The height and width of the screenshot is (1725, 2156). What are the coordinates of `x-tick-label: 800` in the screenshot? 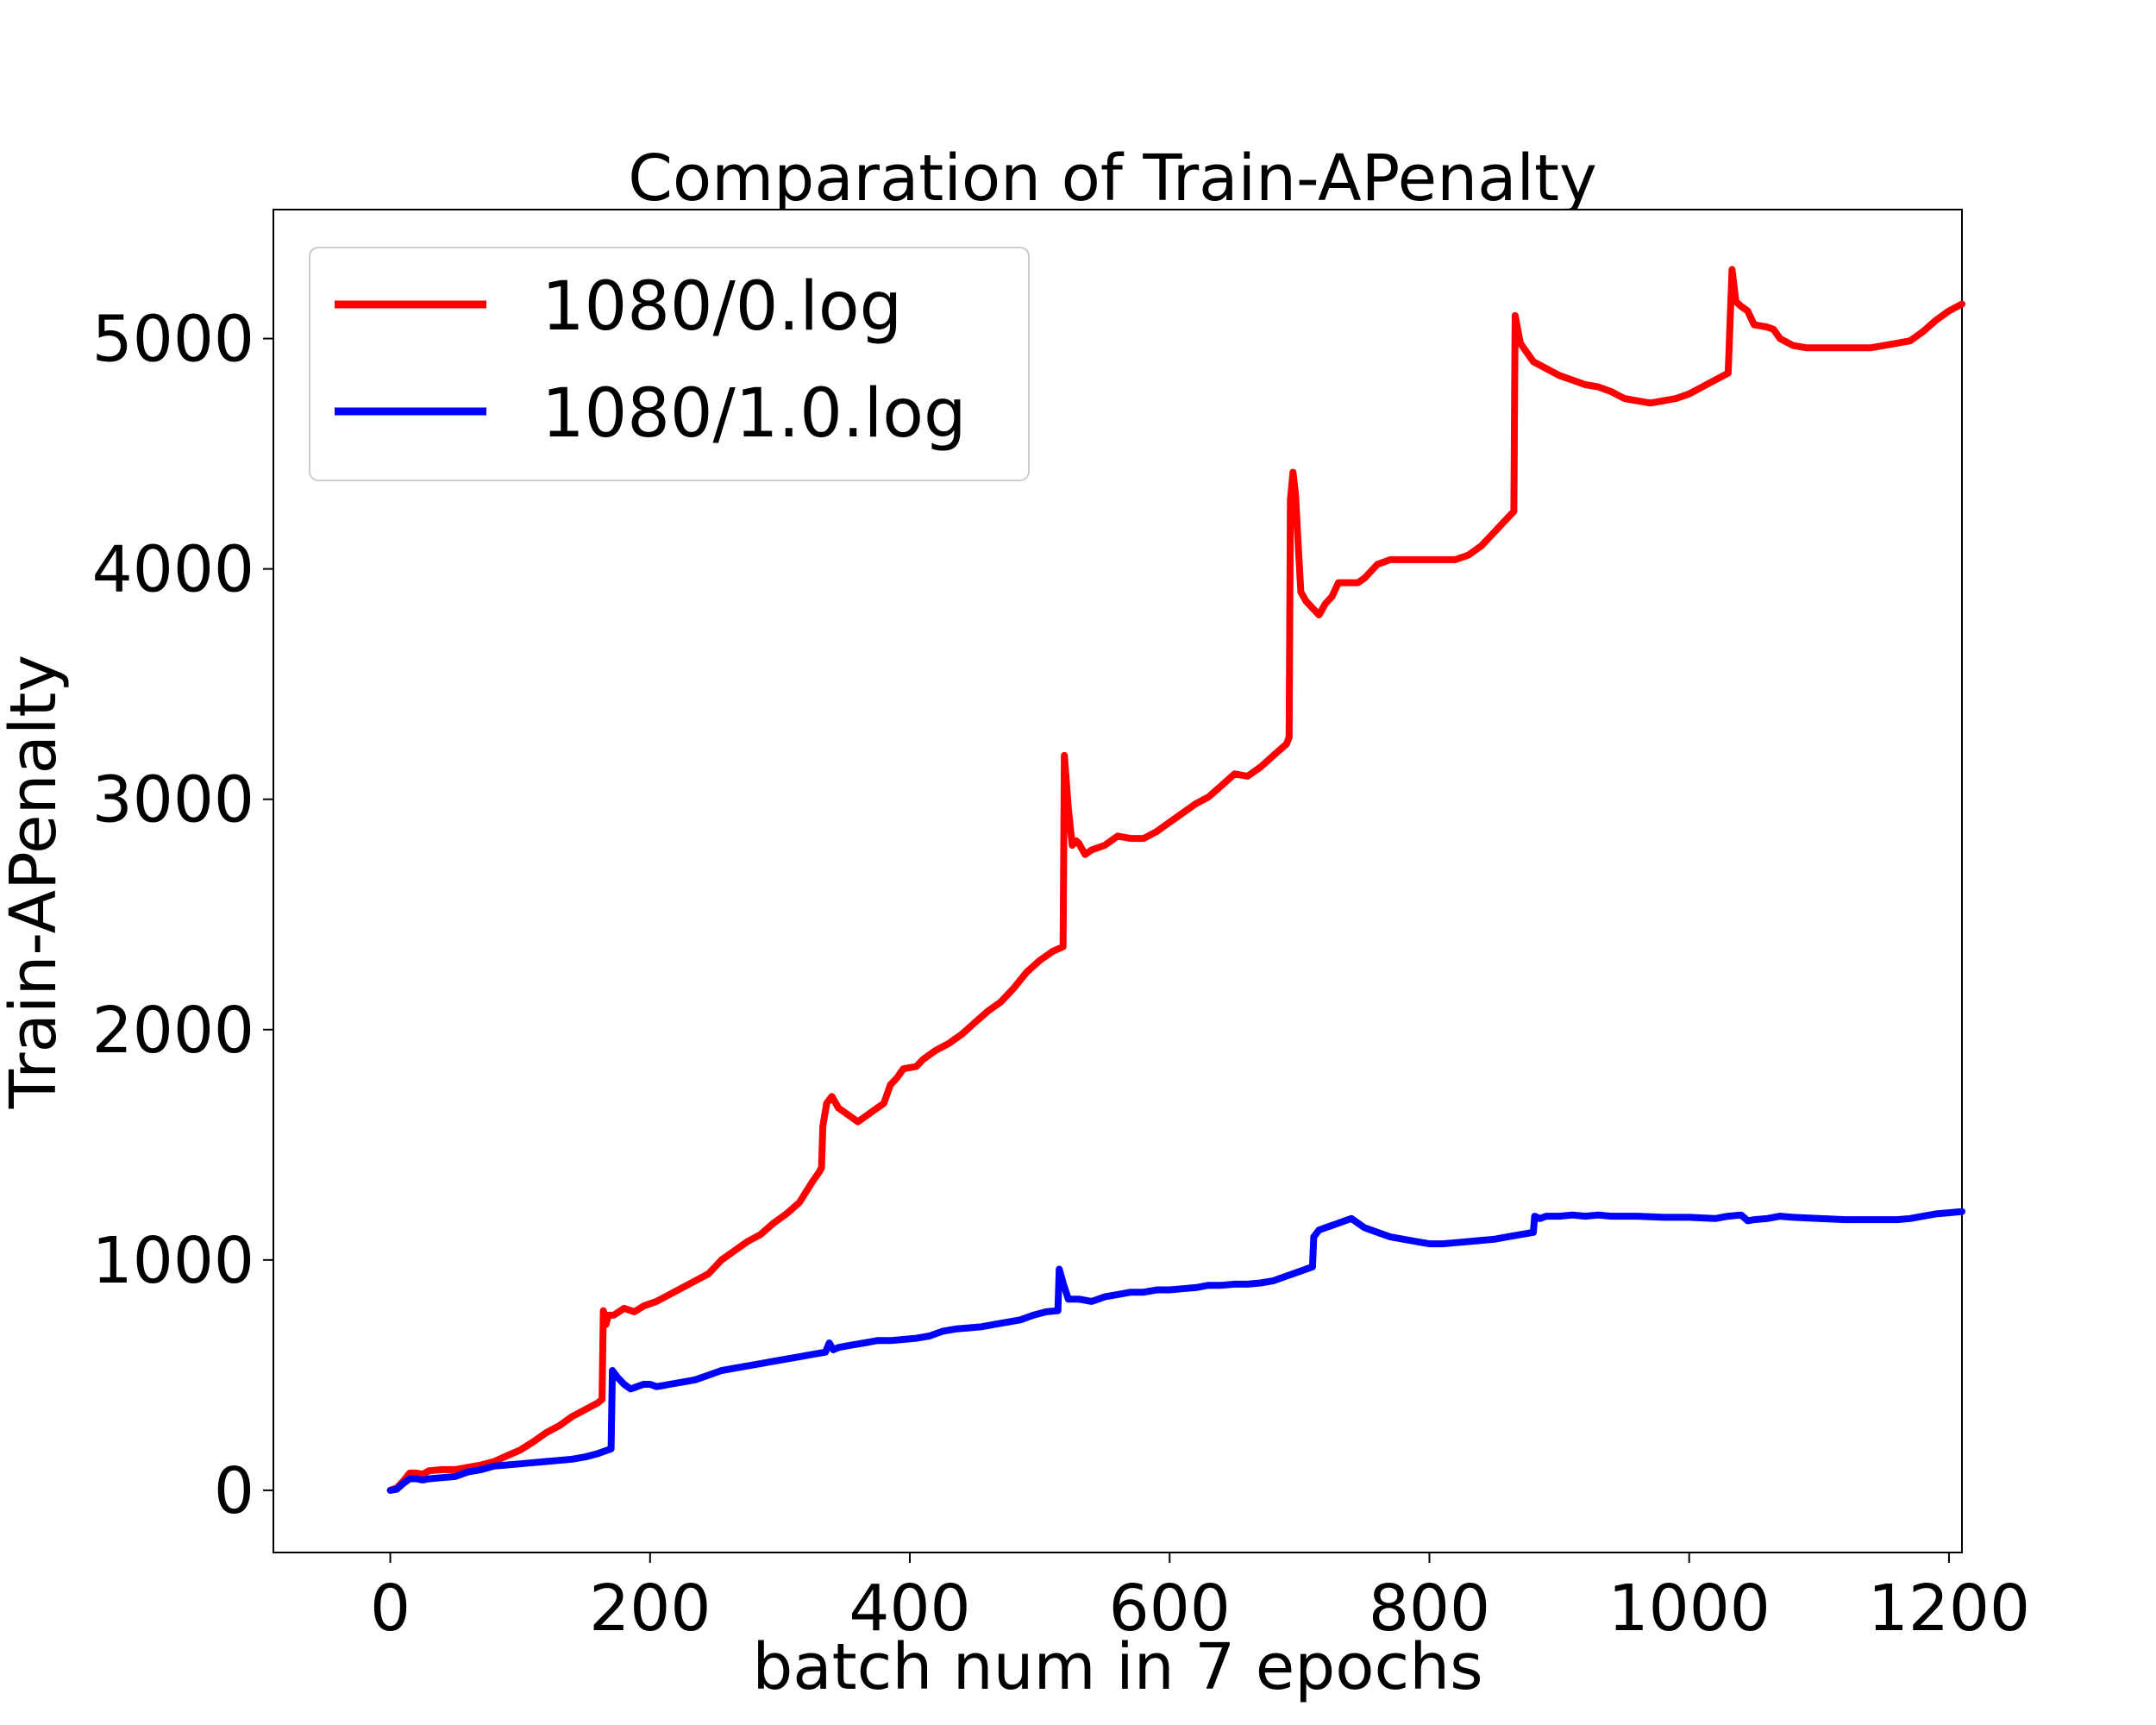 It's located at (1429, 1609).